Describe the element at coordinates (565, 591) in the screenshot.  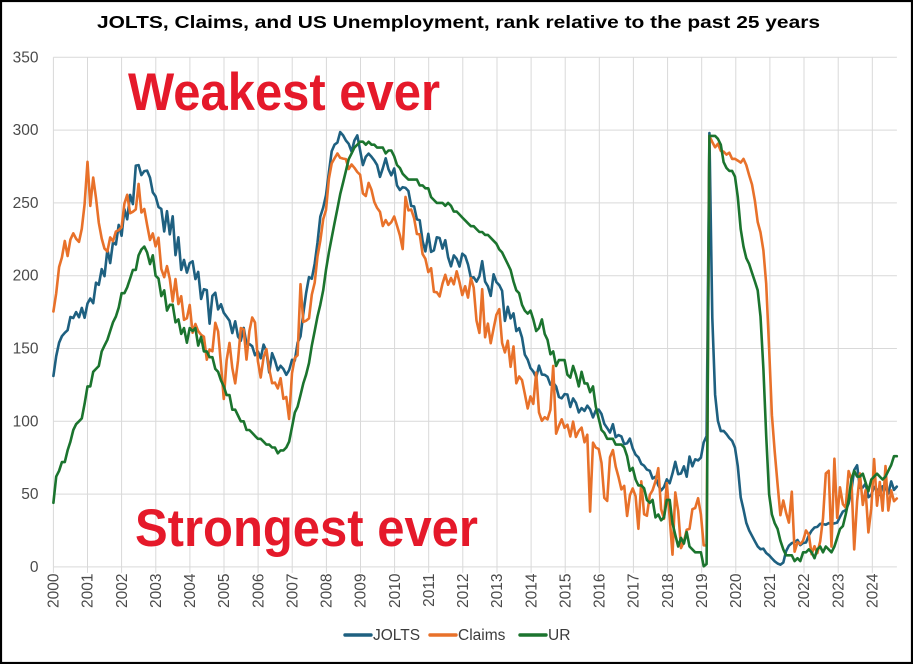
I see `svg-text: 2015` at that location.